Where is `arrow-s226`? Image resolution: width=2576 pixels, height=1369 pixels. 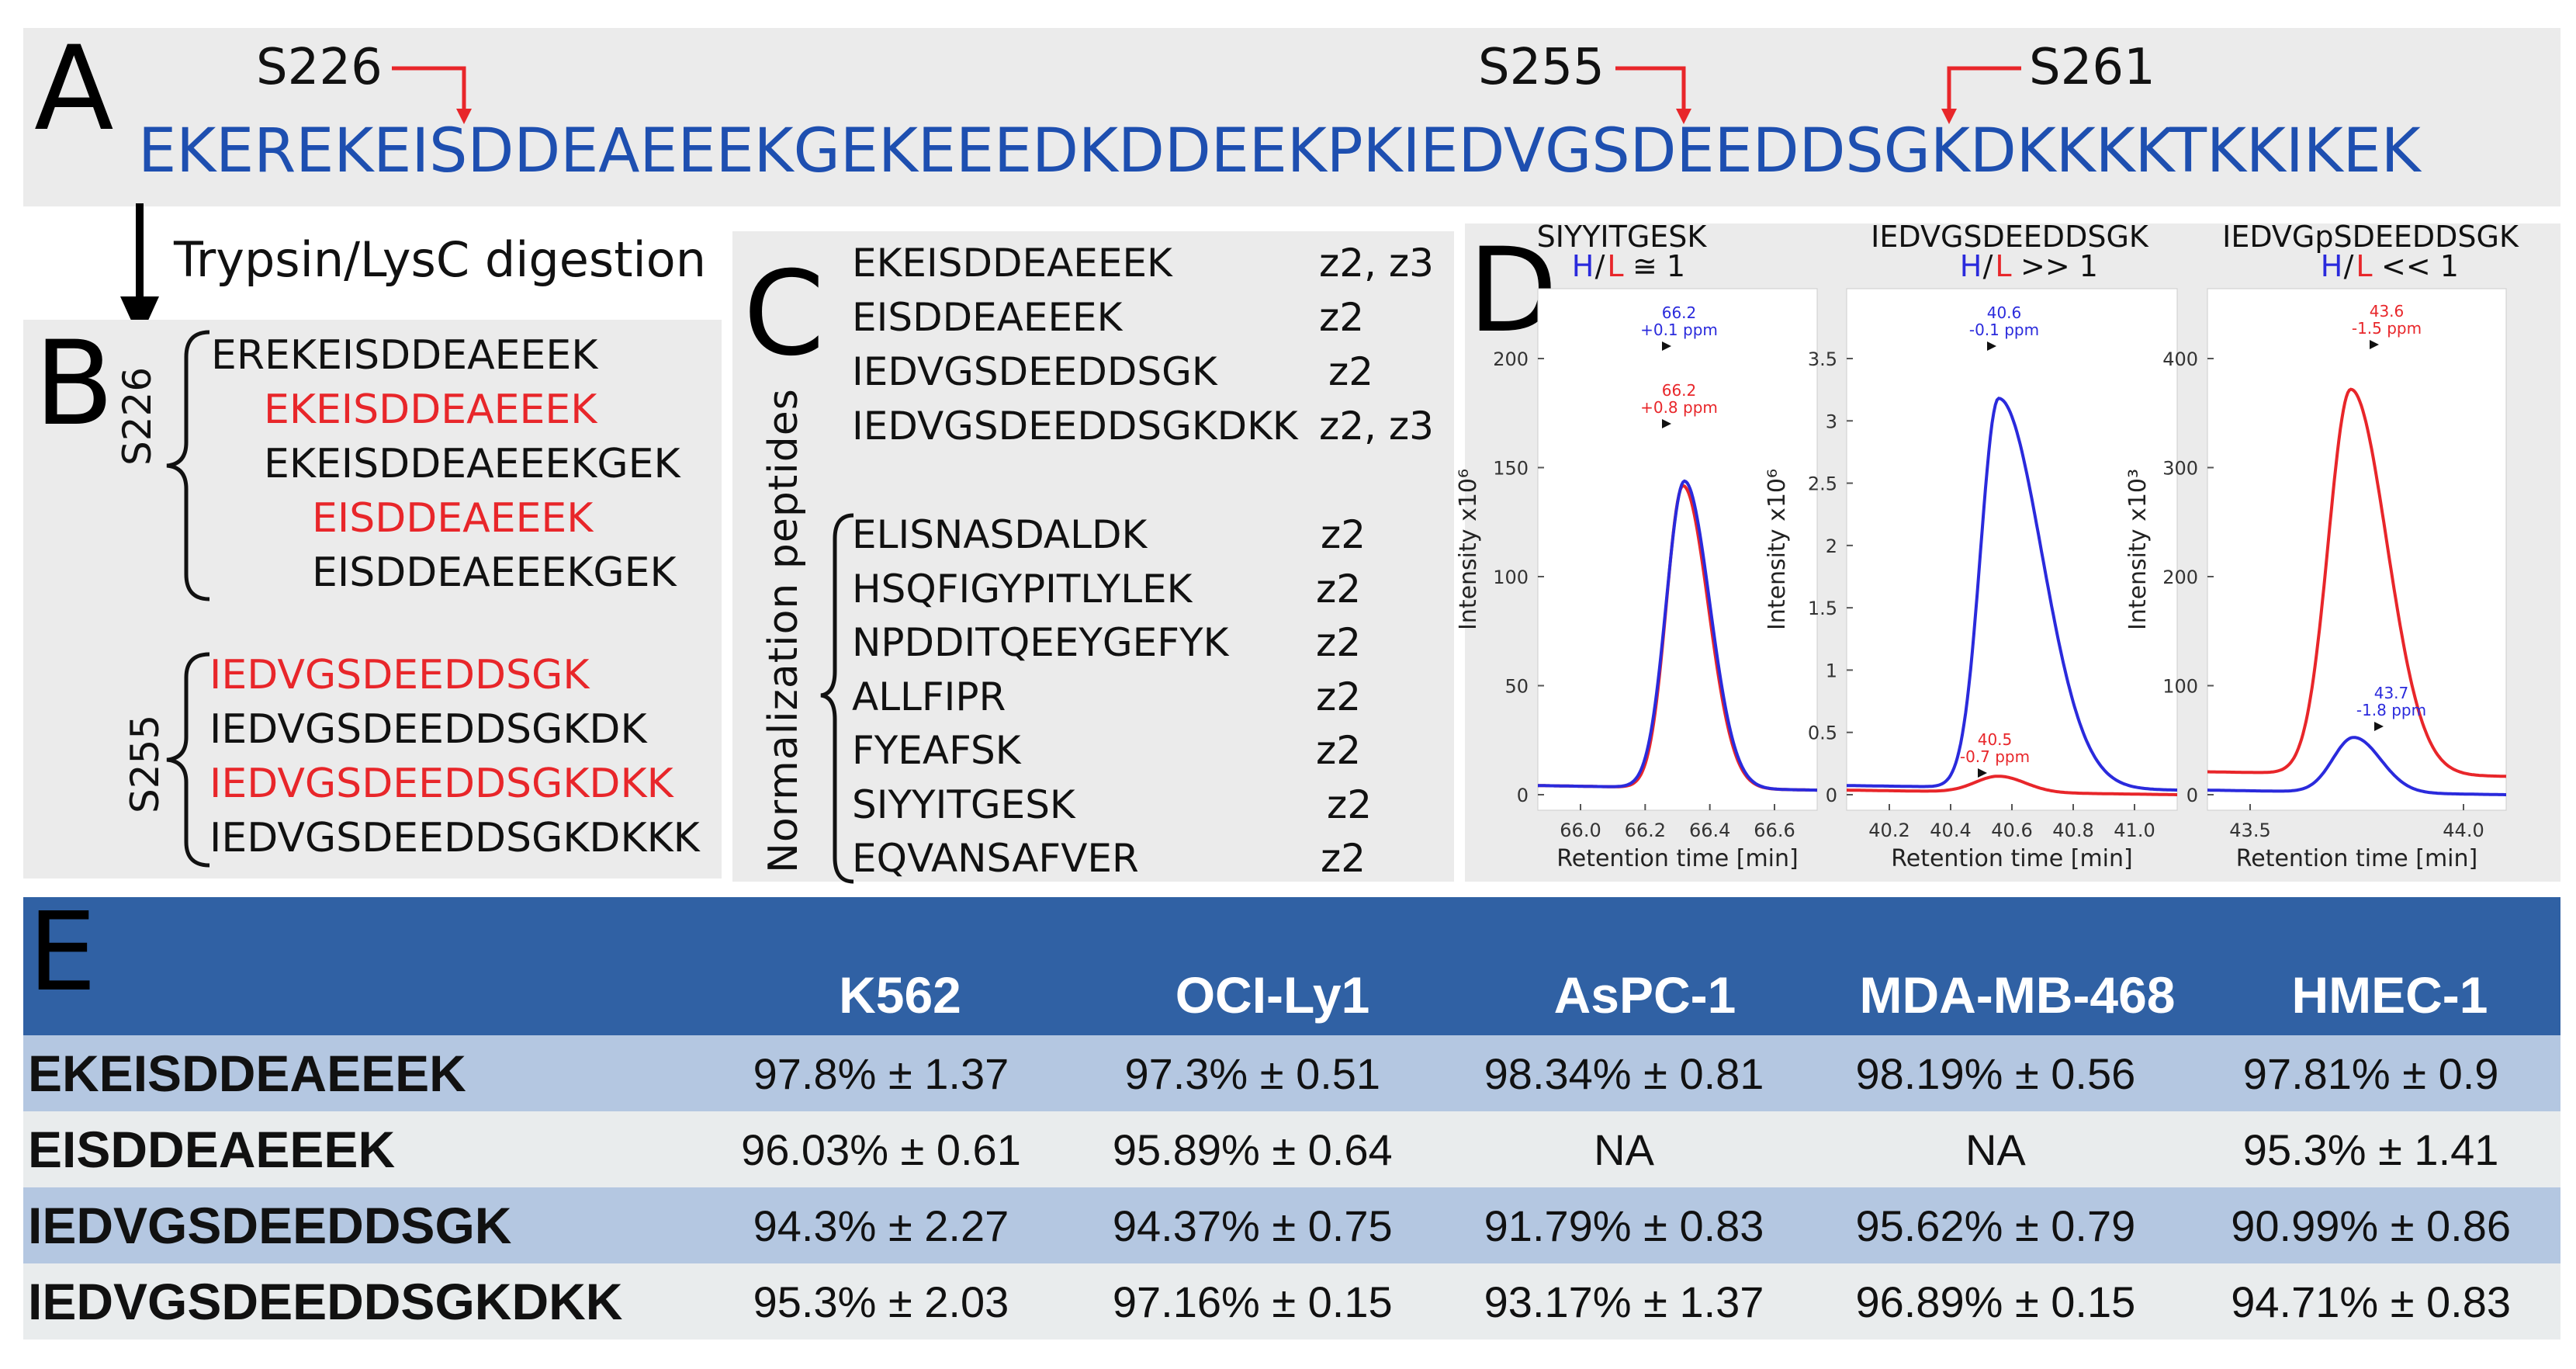
arrow-s226 is located at coordinates (432, 95).